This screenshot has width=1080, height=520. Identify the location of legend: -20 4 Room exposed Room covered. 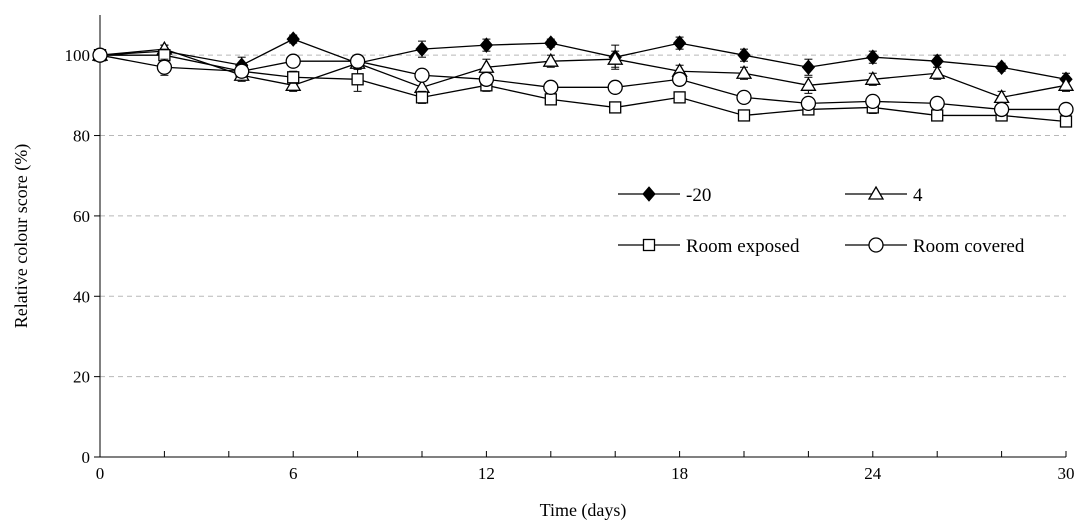
(821, 221).